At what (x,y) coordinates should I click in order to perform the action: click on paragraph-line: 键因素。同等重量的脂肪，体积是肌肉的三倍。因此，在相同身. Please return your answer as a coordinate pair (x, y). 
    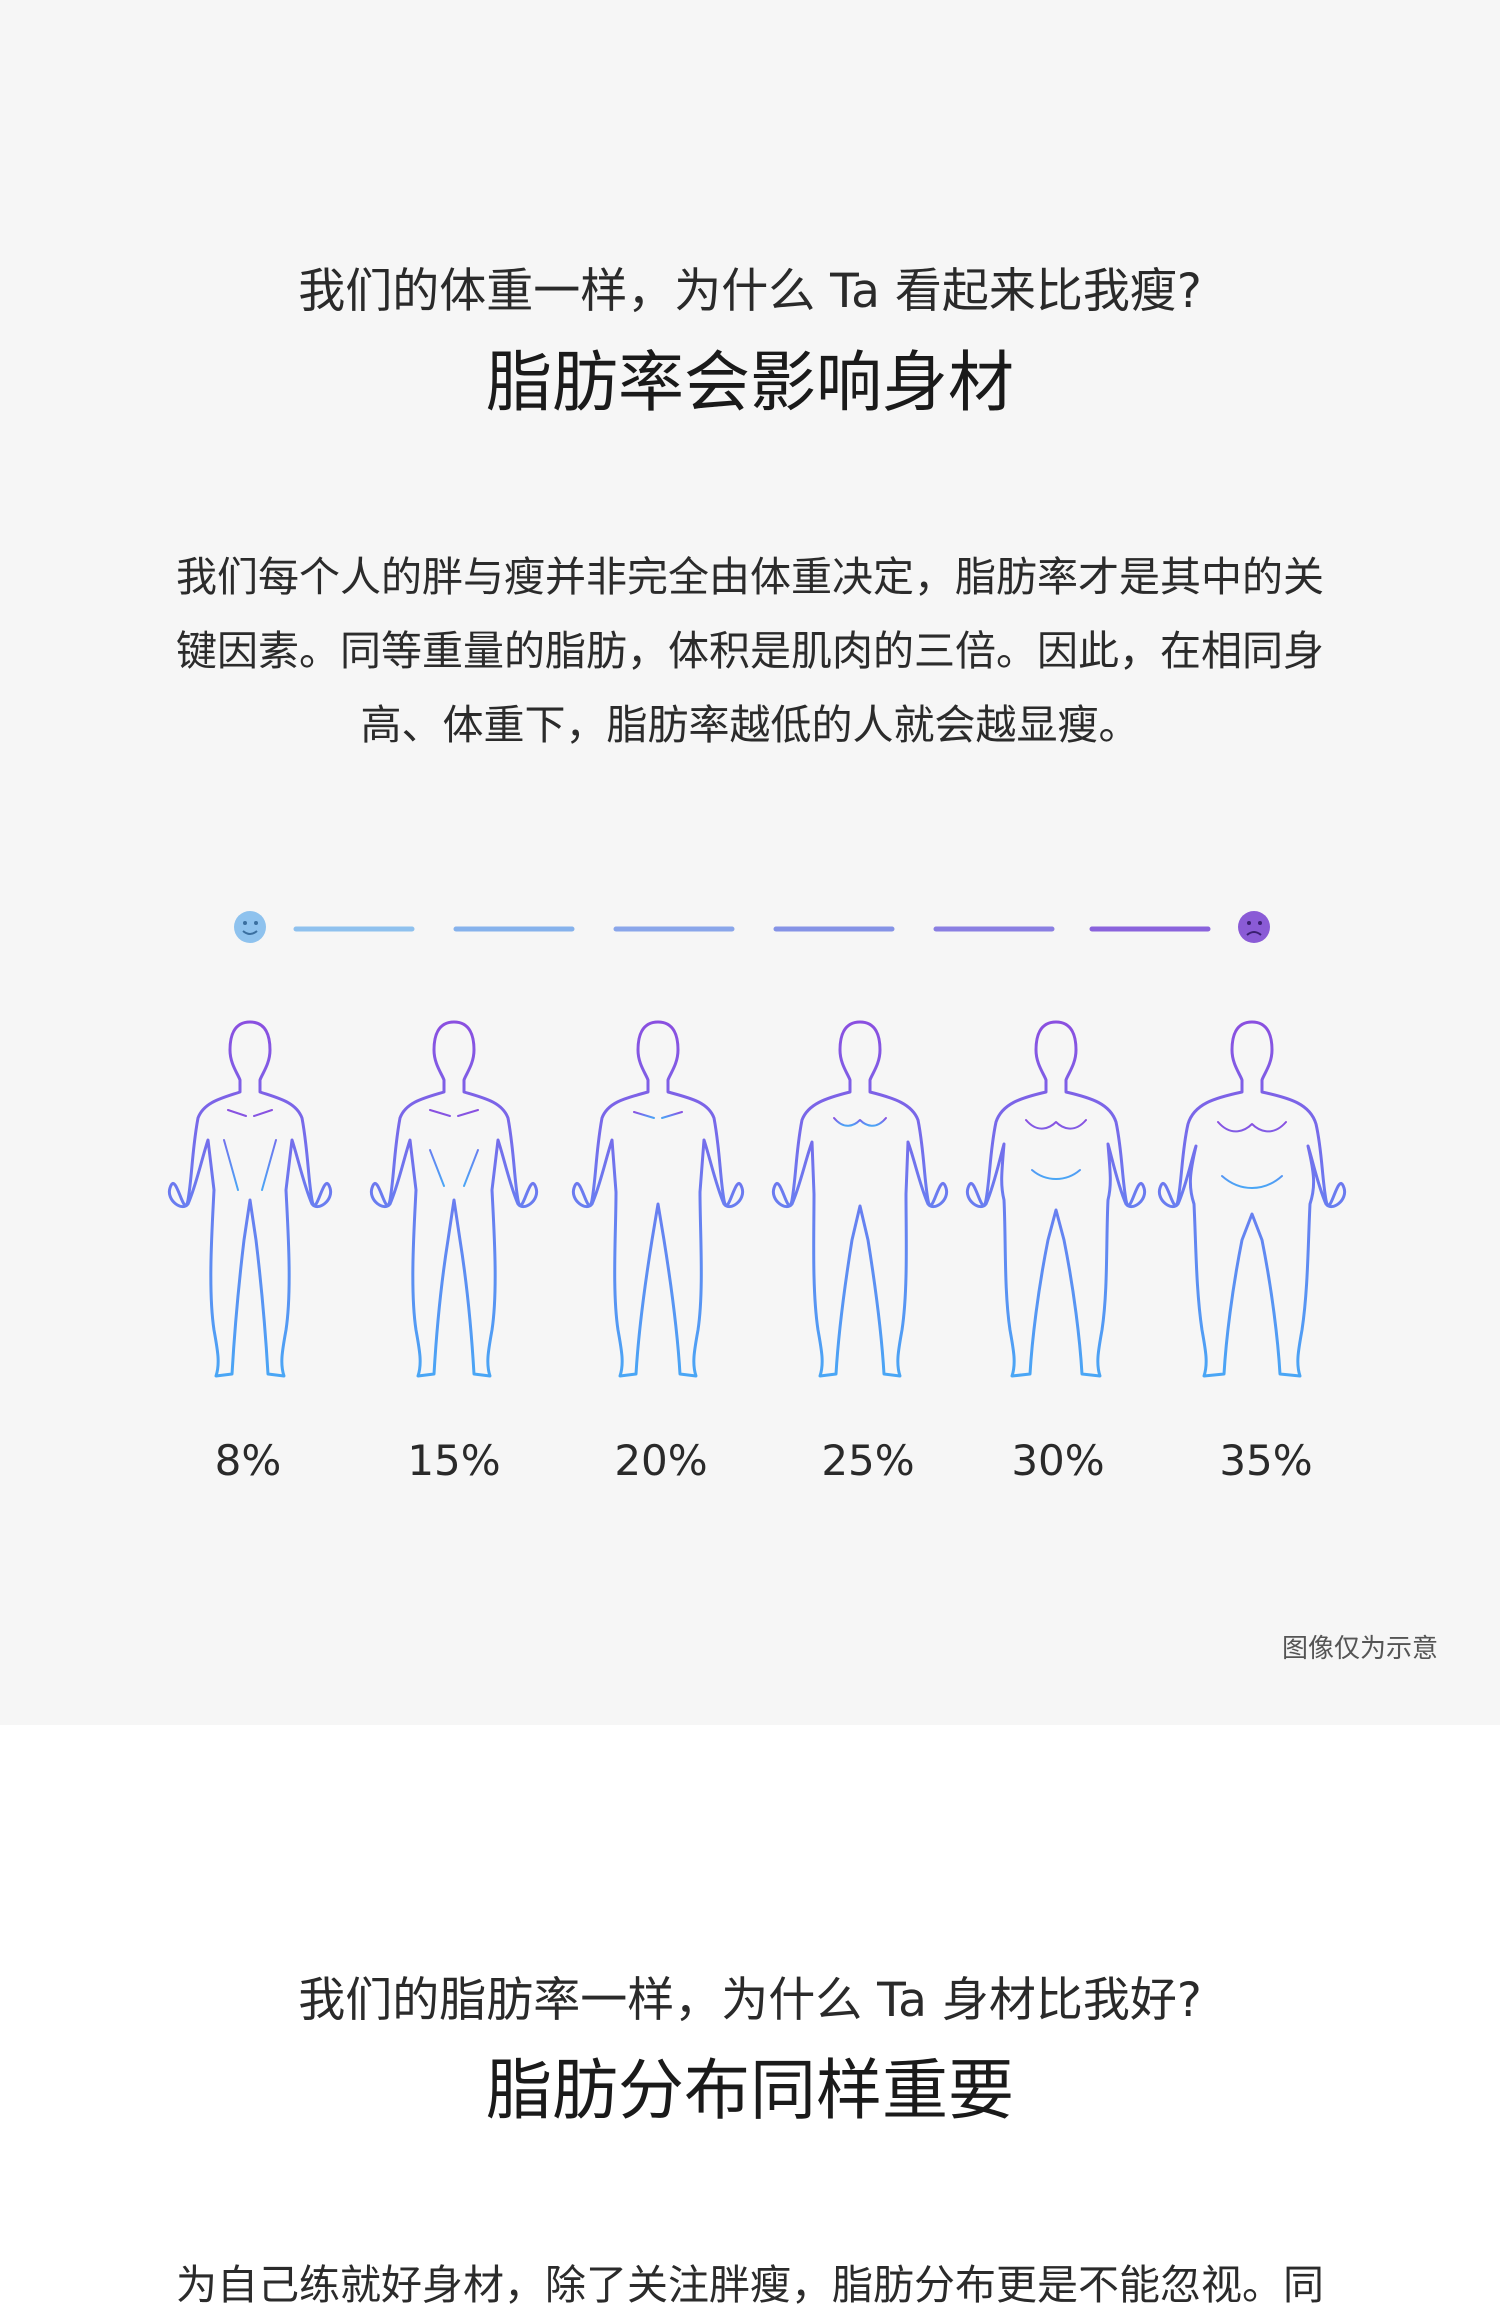
    Looking at the image, I should click on (750, 651).